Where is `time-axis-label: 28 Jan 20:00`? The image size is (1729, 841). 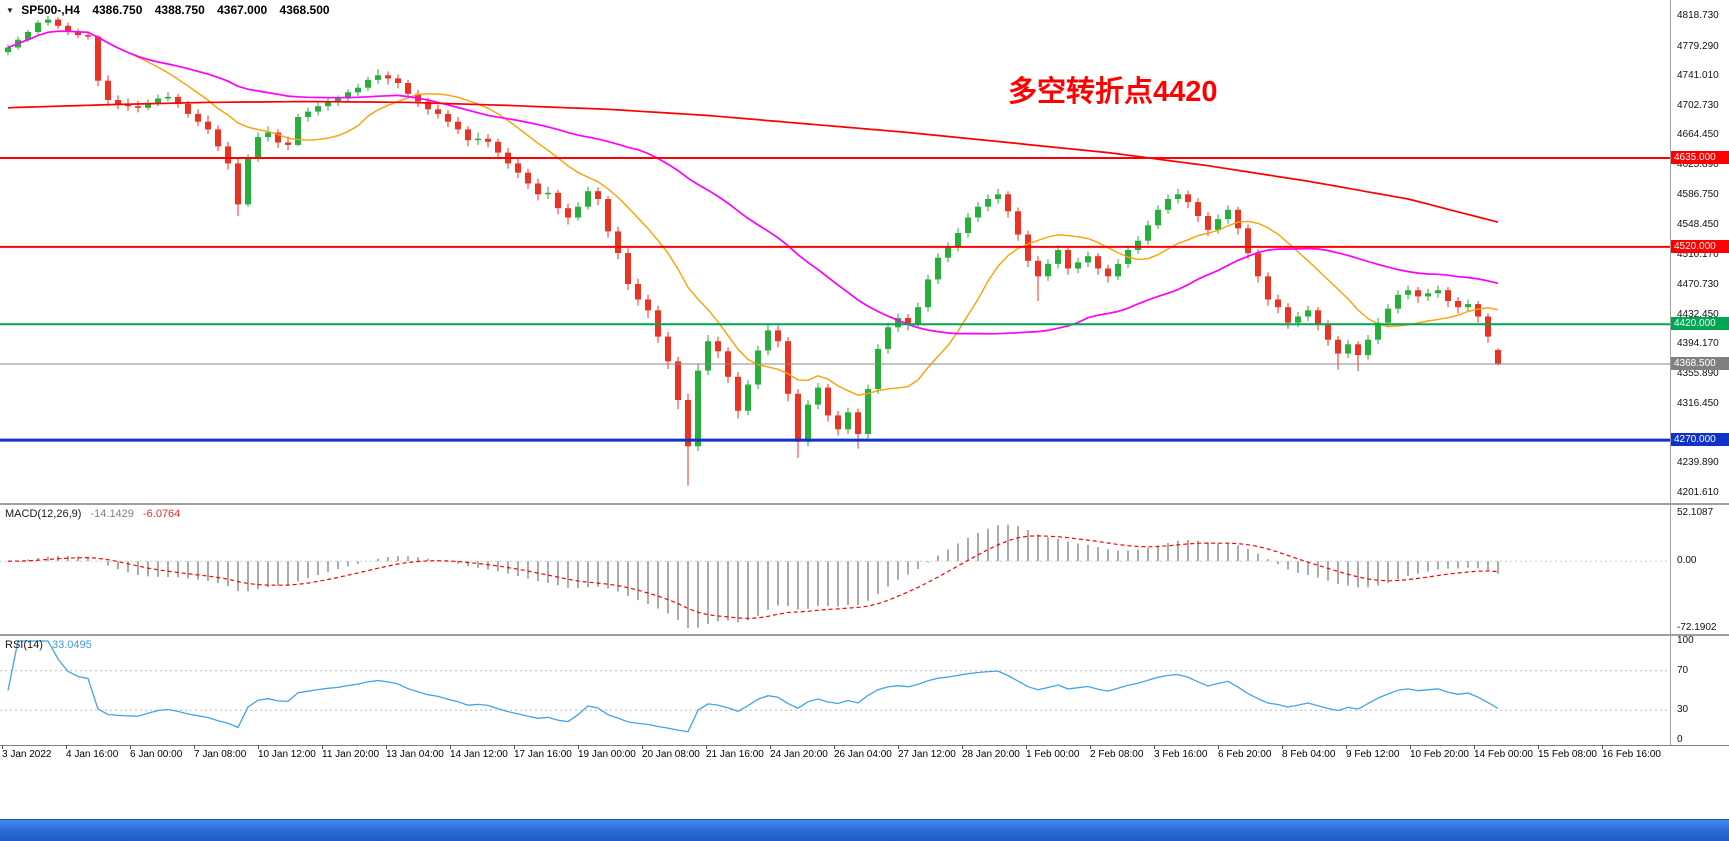
time-axis-label: 28 Jan 20:00 is located at coordinates (991, 754).